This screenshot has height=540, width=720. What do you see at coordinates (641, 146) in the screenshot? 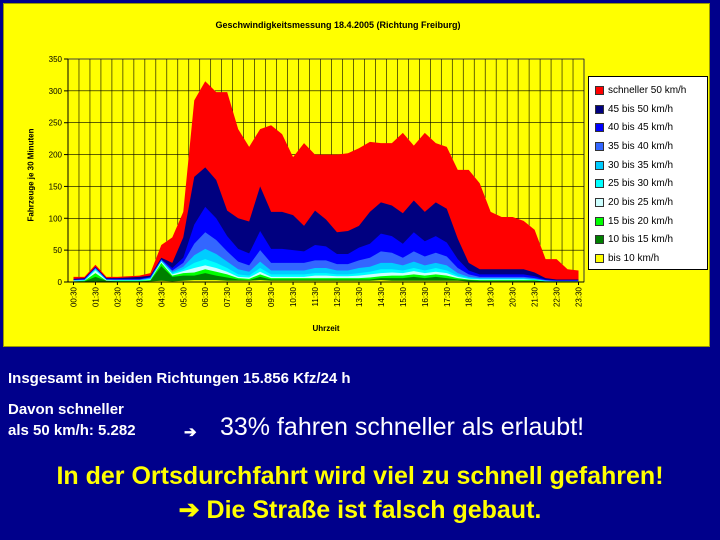
I see `legend-label: 35 bis 40 km/h` at bounding box center [641, 146].